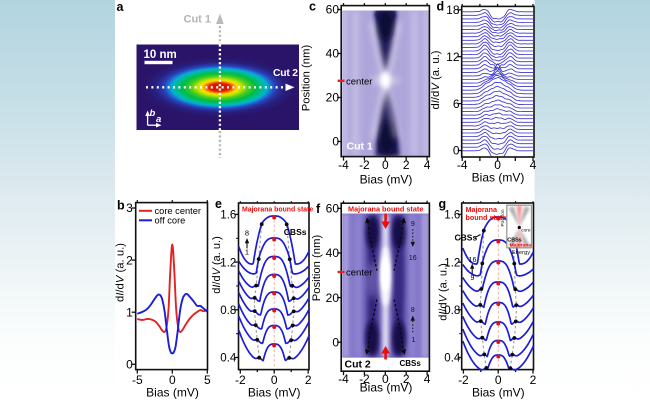  Describe the element at coordinates (453, 10) in the screenshot. I see `svg-text: 18` at that location.